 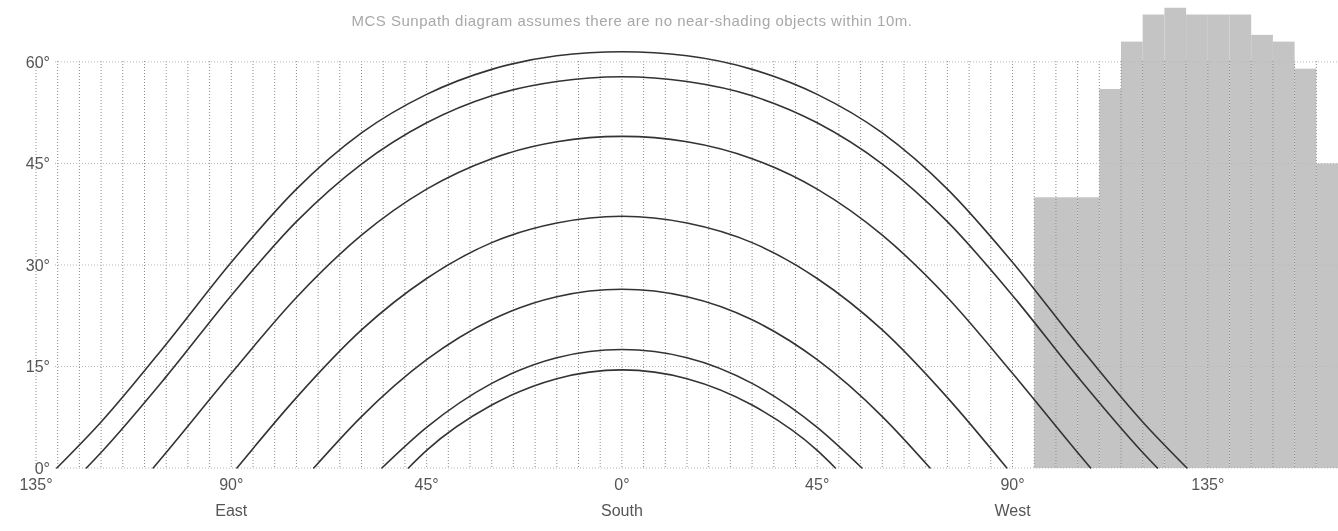 What do you see at coordinates (37, 164) in the screenshot?
I see `y-tick-label: 45°` at bounding box center [37, 164].